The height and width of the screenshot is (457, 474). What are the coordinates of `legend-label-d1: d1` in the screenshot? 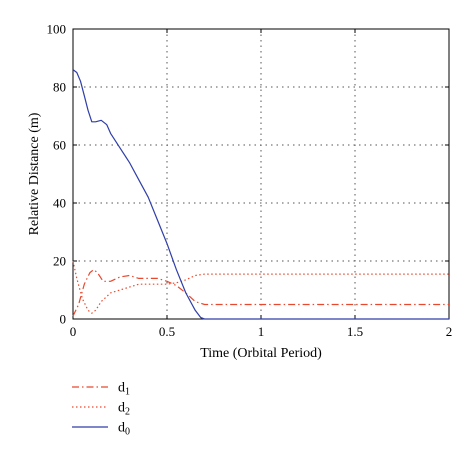 It's located at (124, 389).